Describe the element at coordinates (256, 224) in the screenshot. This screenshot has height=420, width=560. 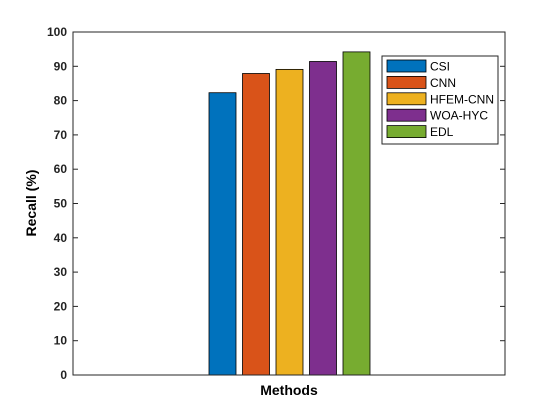
I see `bar-cnn` at that location.